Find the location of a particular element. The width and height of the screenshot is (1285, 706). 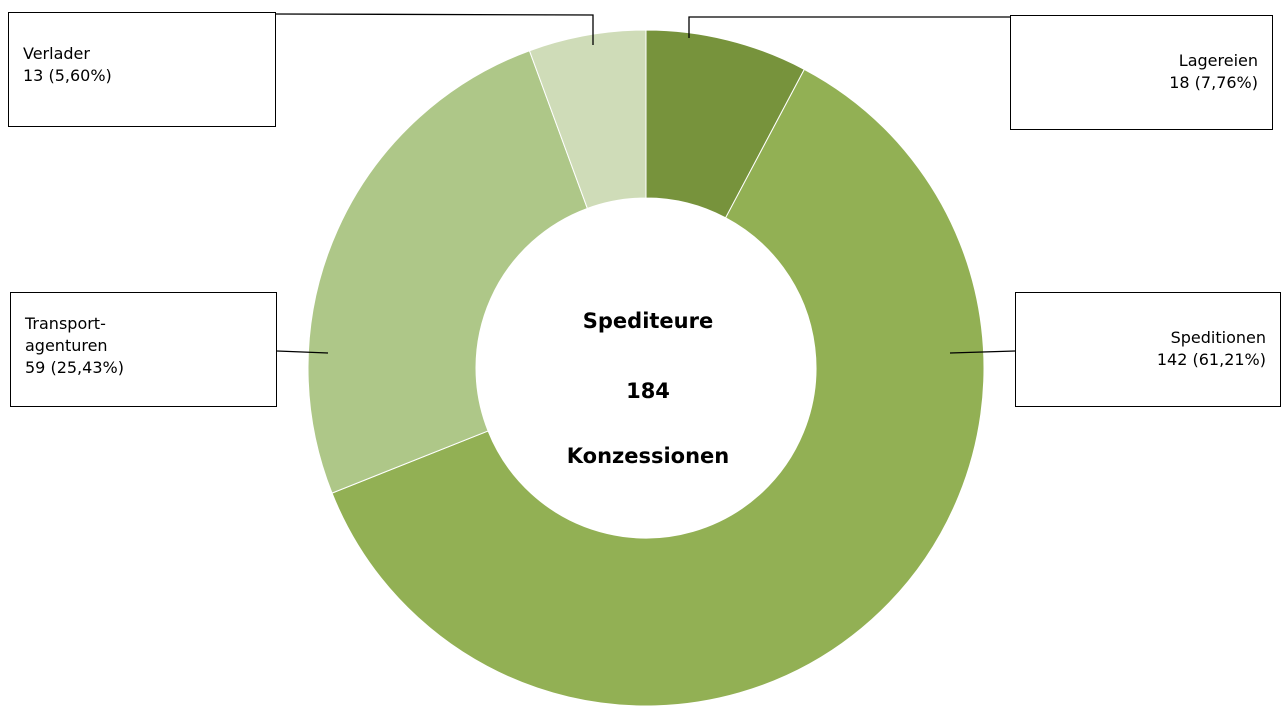

value-label: 59 (25,43%) is located at coordinates (74, 367).